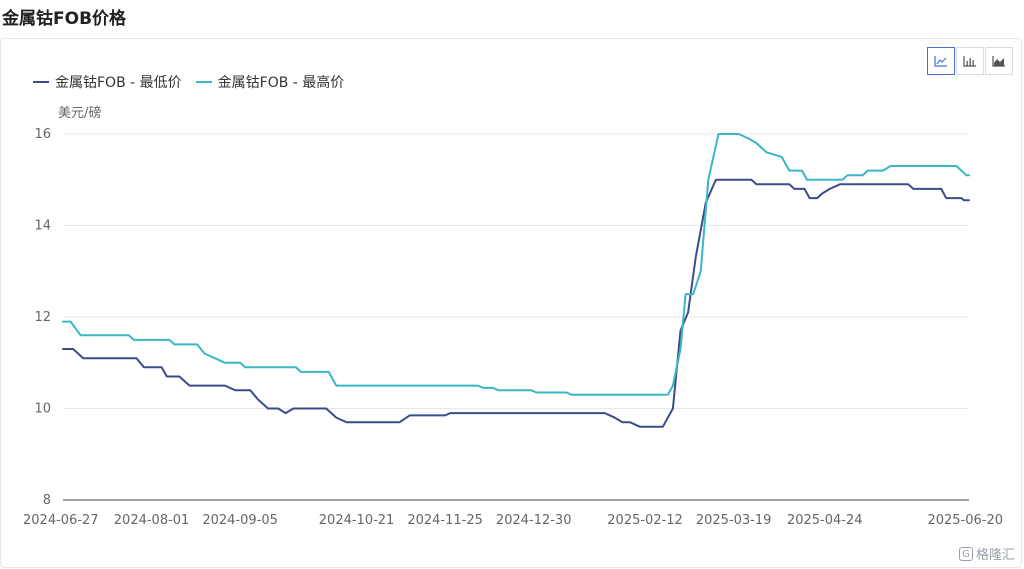 Image resolution: width=1024 pixels, height=569 pixels. I want to click on area-chart-button, so click(999, 61).